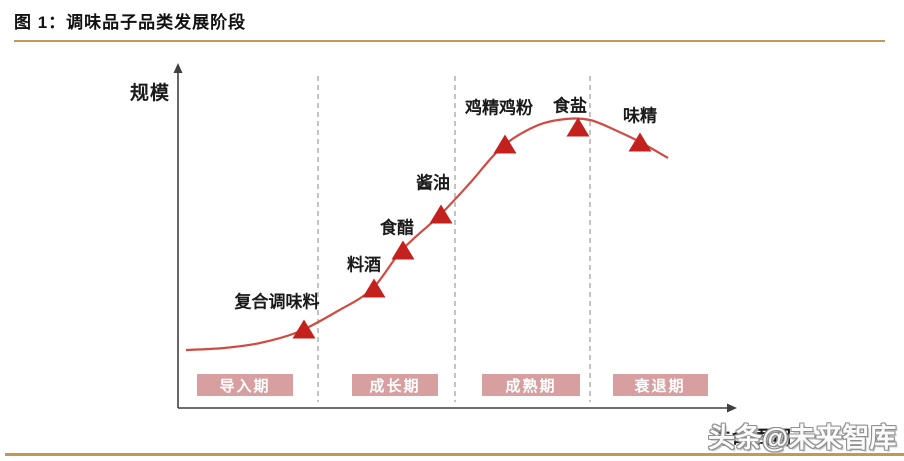 This screenshot has height=461, width=904. I want to click on watermark-text: 头条@未来智库, so click(802, 438).